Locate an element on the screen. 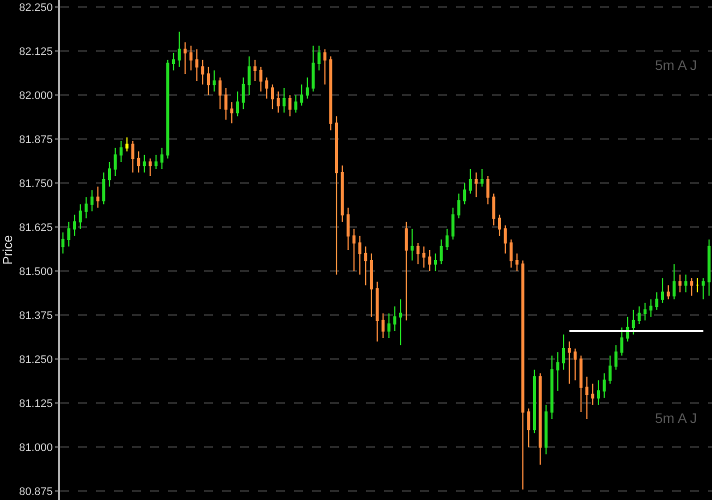  y-tick-label: 81.000 is located at coordinates (36, 448).